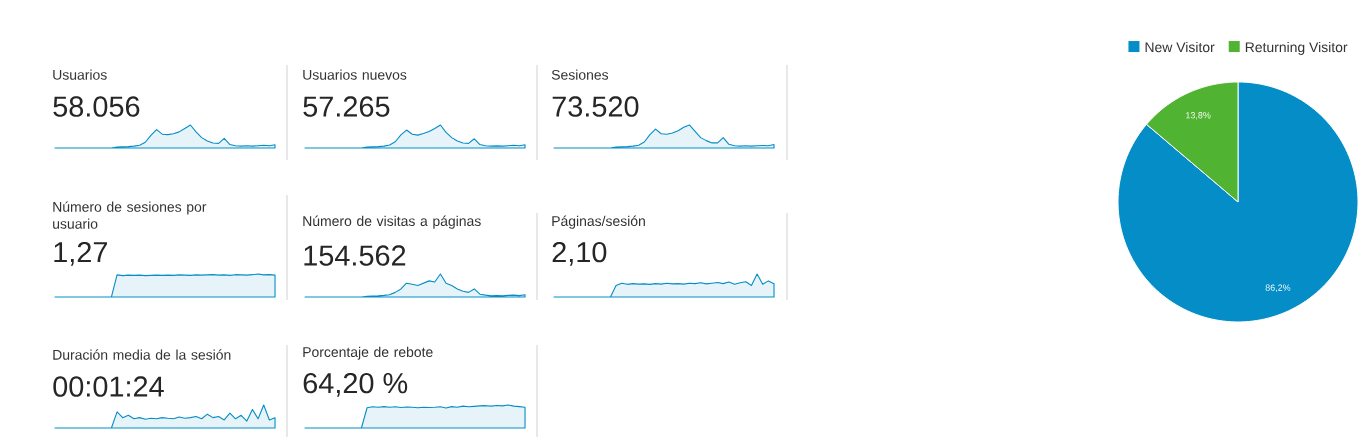  What do you see at coordinates (580, 74) in the screenshot?
I see `chart-title: Sesiones` at bounding box center [580, 74].